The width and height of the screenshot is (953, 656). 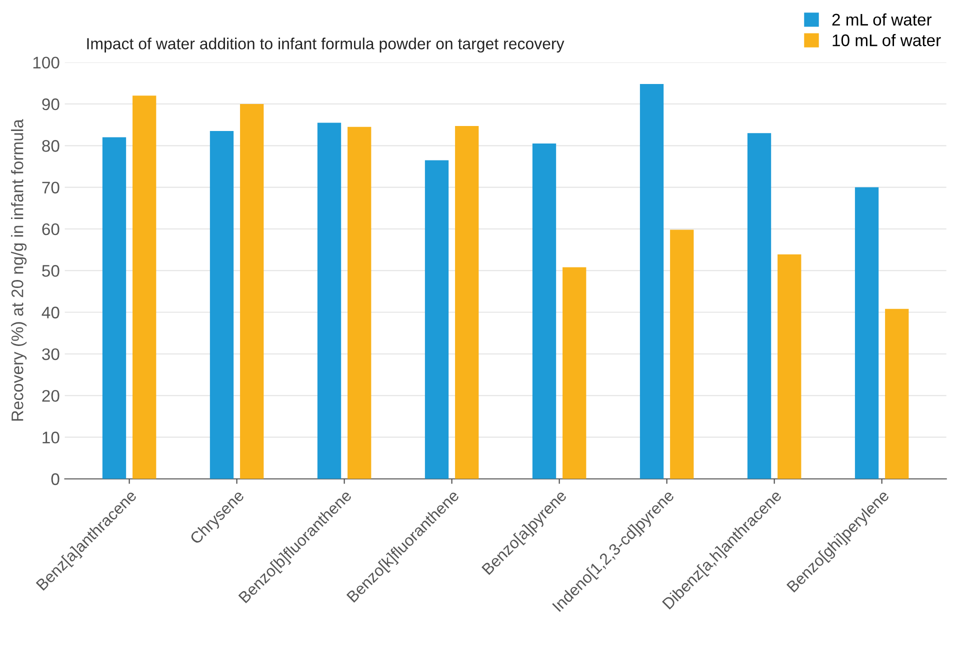 What do you see at coordinates (886, 40) in the screenshot?
I see `legend-label: 10 mL of water` at bounding box center [886, 40].